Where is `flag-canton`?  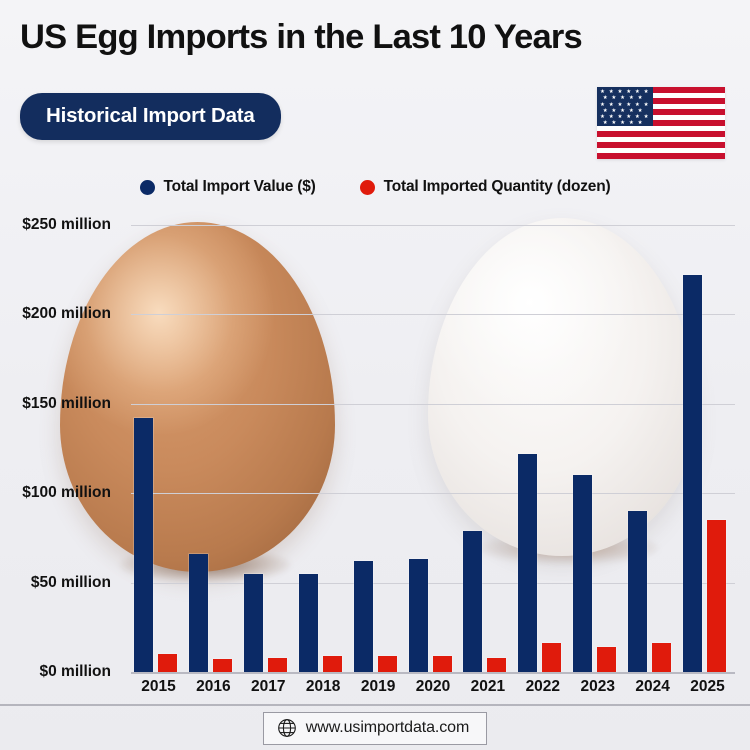
flag-canton is located at coordinates (625, 106).